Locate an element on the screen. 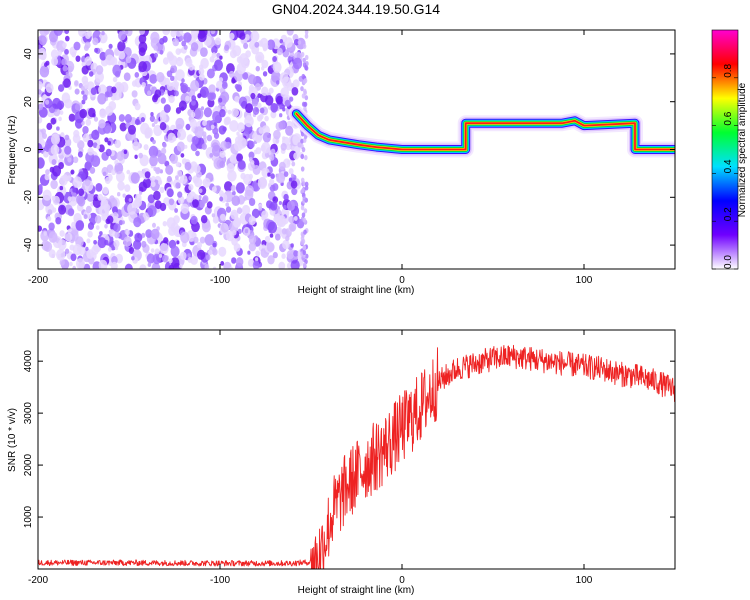  x-tick-label: -200 is located at coordinates (38, 580).